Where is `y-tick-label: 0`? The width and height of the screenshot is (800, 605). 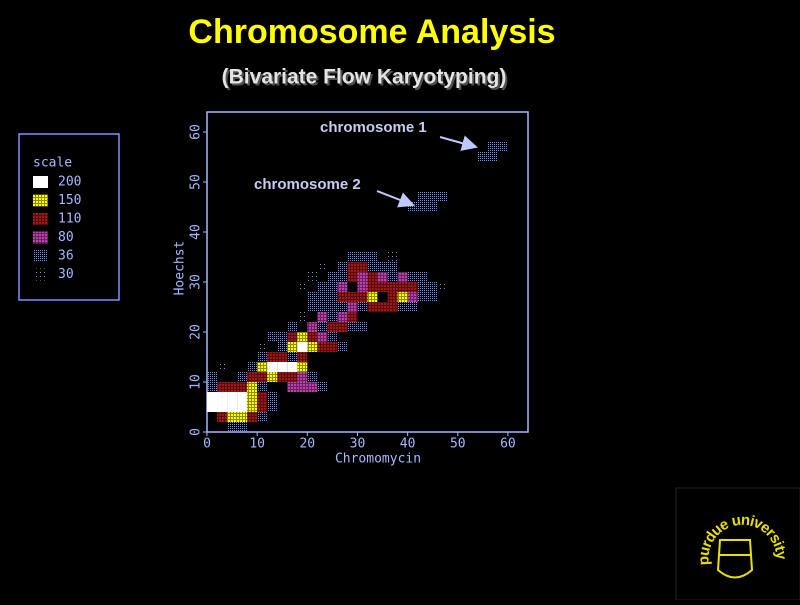 y-tick-label: 0 is located at coordinates (196, 432).